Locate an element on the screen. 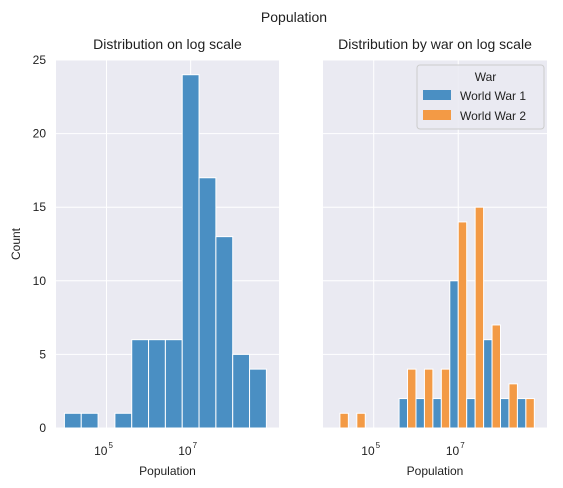  chart-right-x-label: Population is located at coordinates (435, 471).